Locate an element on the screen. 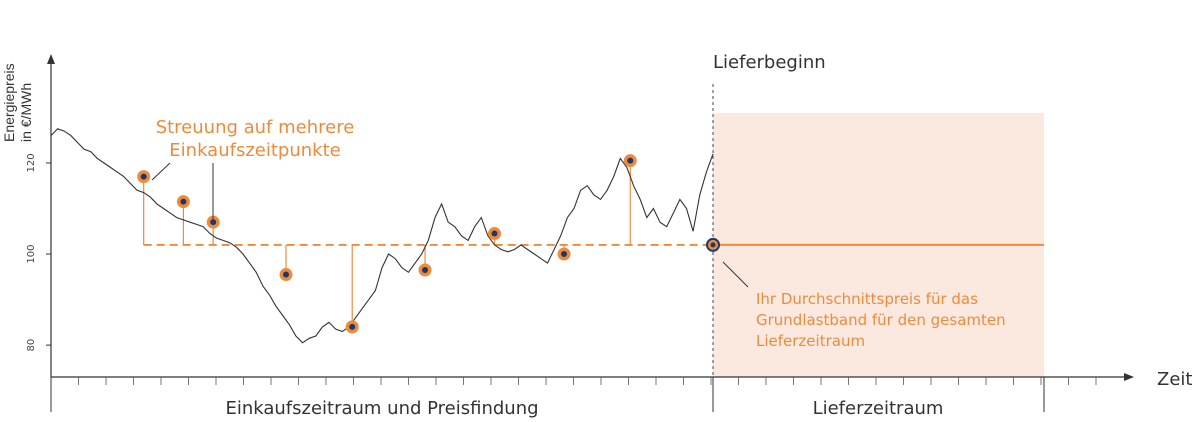 This screenshot has width=1200, height=422. y-tick-label: 100 is located at coordinates (31, 253).